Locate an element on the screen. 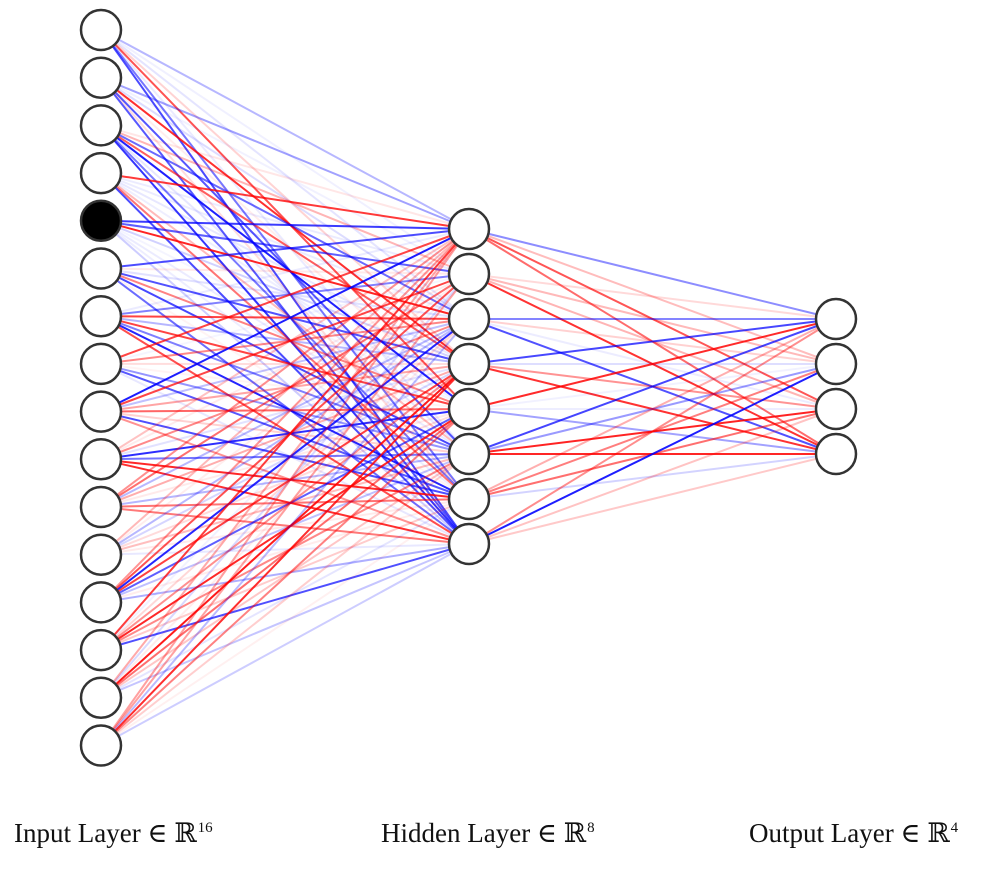 Image resolution: width=1006 pixels, height=880 pixels. input-node-active is located at coordinates (101, 221).